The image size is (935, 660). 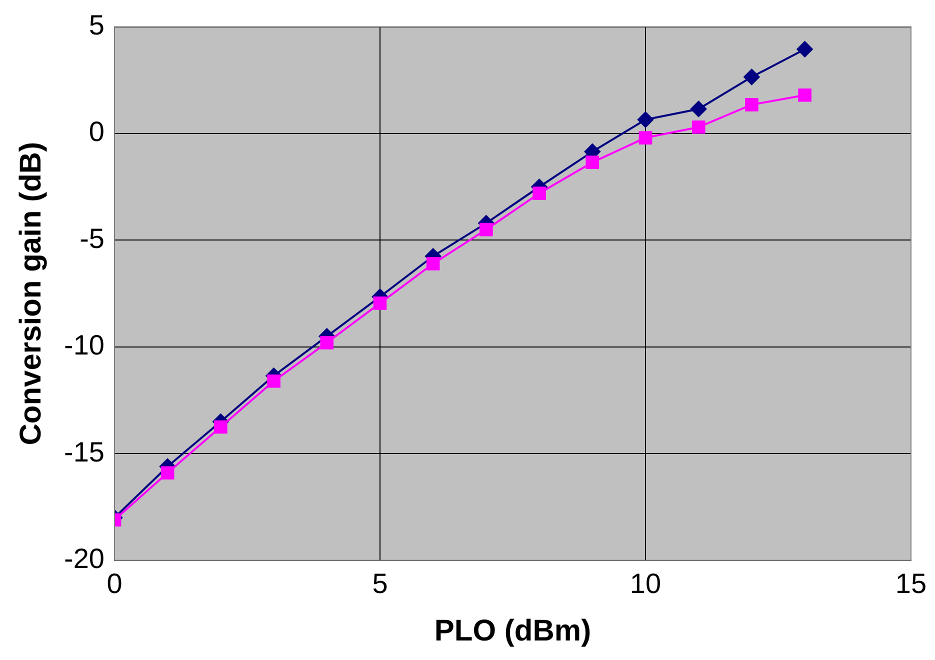 What do you see at coordinates (96, 25) in the screenshot?
I see `y-tick-label: 5` at bounding box center [96, 25].